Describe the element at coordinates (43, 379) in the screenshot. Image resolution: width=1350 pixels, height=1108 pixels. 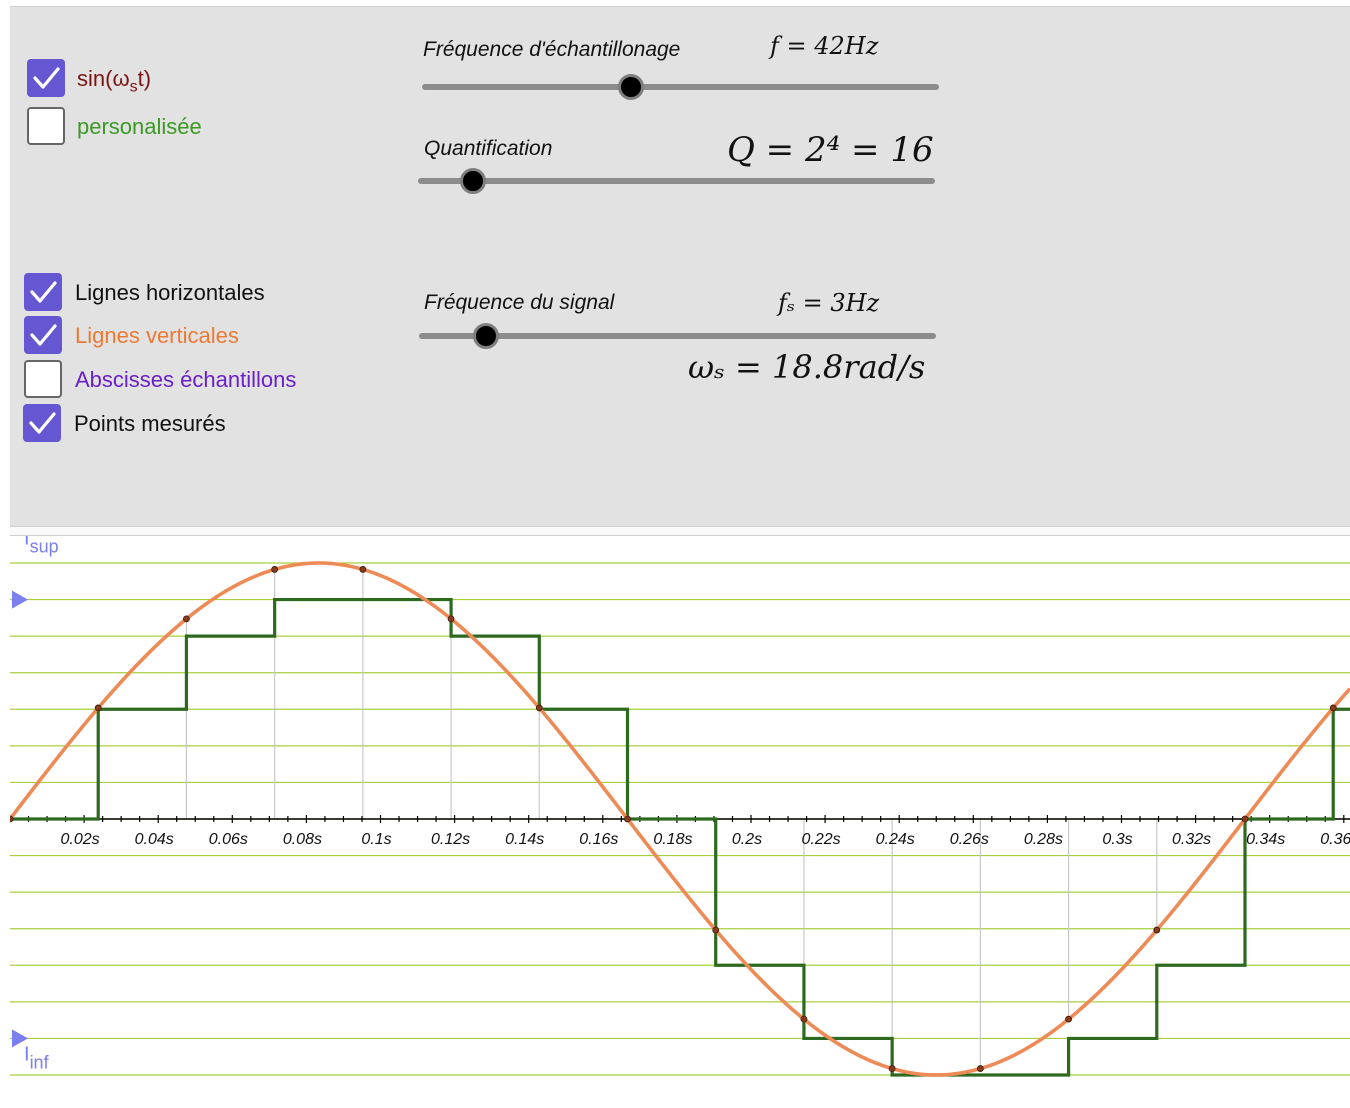
I see `checkbox-sample-abscissas` at that location.